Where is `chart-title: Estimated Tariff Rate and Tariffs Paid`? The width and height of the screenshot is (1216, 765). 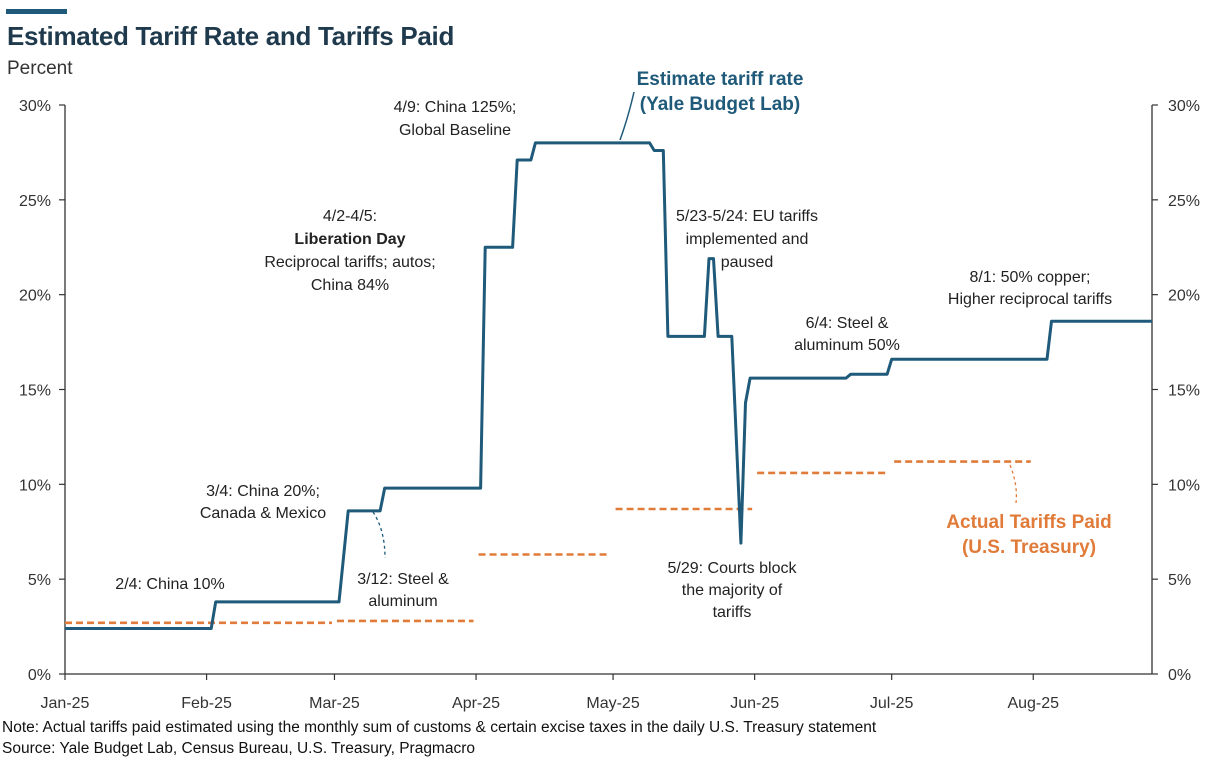 chart-title: Estimated Tariff Rate and Tariffs Paid is located at coordinates (231, 36).